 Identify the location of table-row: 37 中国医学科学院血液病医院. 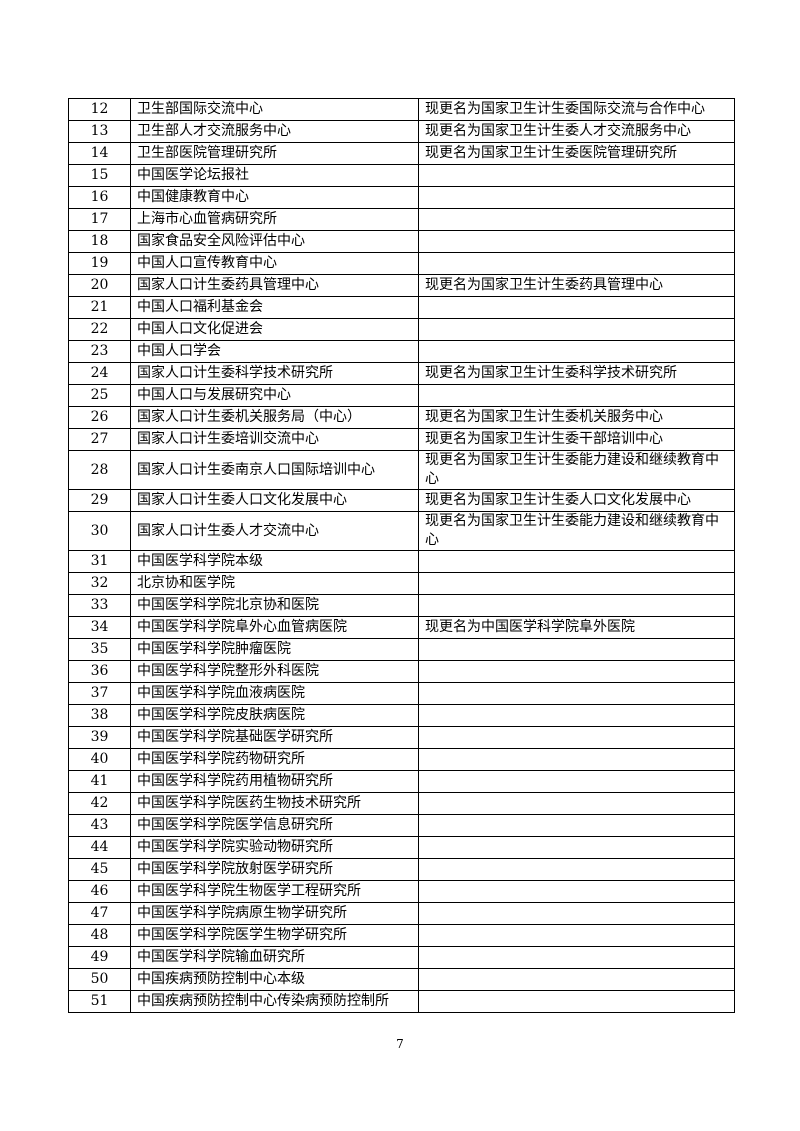
(401, 693).